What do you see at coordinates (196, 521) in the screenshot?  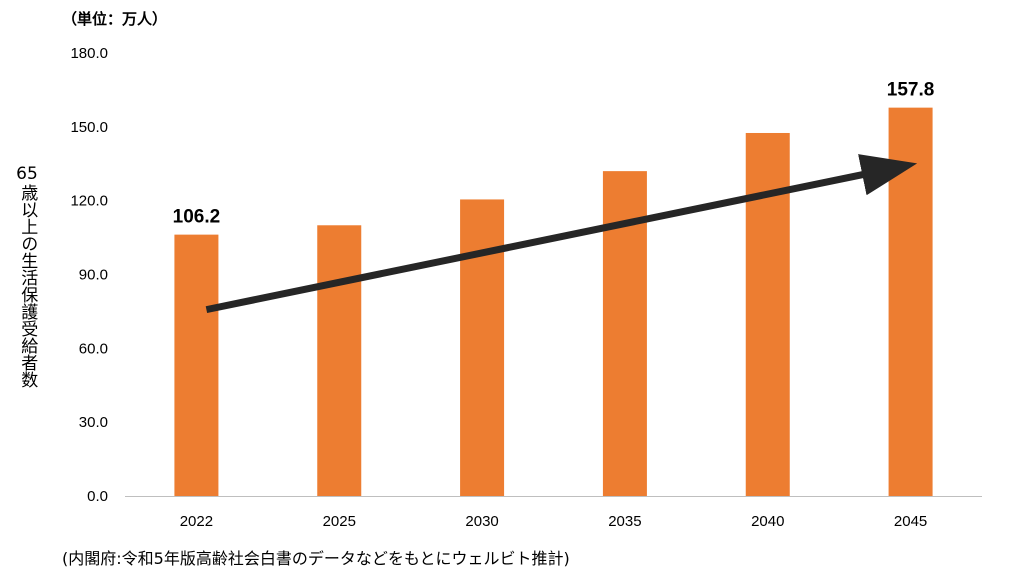 I see `x-tick-label: 2022` at bounding box center [196, 521].